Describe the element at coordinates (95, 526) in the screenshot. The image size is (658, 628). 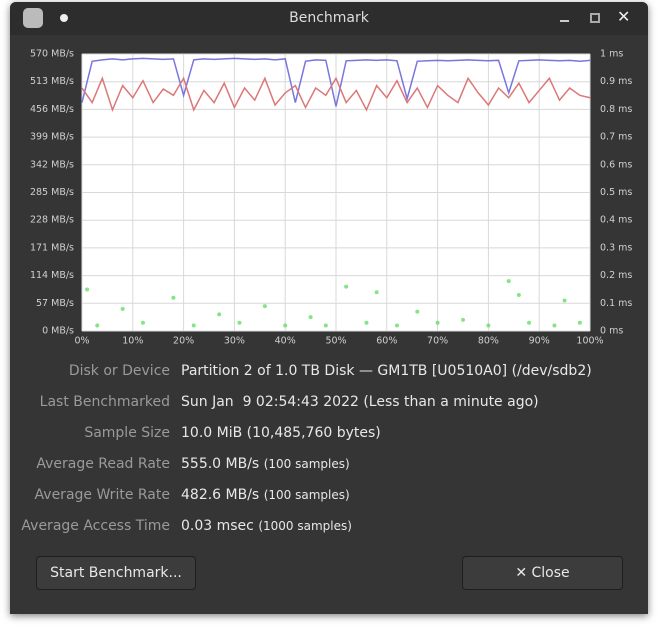
I see `detail-label: Average Access Time` at that location.